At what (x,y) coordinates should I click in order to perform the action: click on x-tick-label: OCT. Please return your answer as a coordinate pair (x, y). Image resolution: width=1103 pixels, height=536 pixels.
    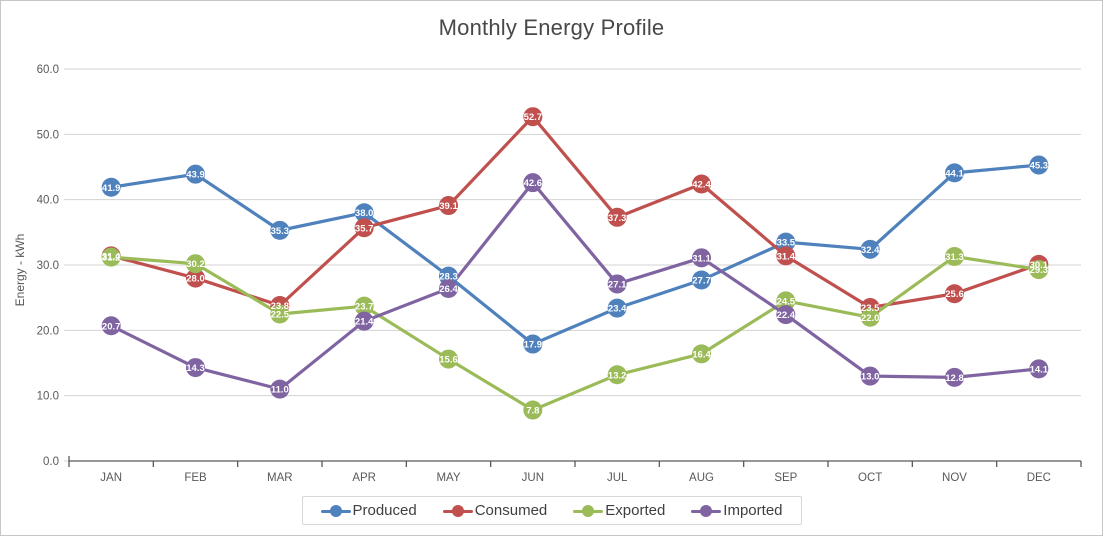
    Looking at the image, I should click on (870, 478).